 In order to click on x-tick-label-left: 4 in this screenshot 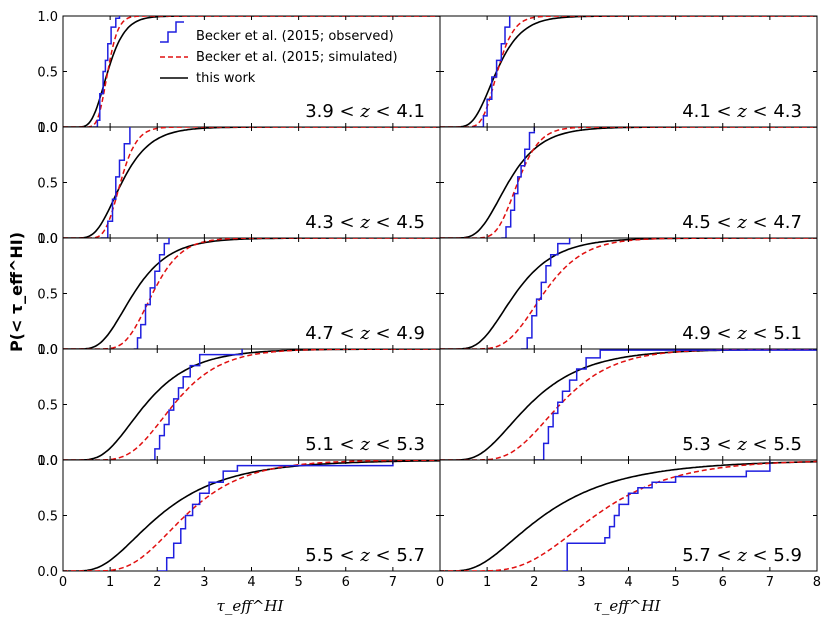, I will do `click(251, 582)`.